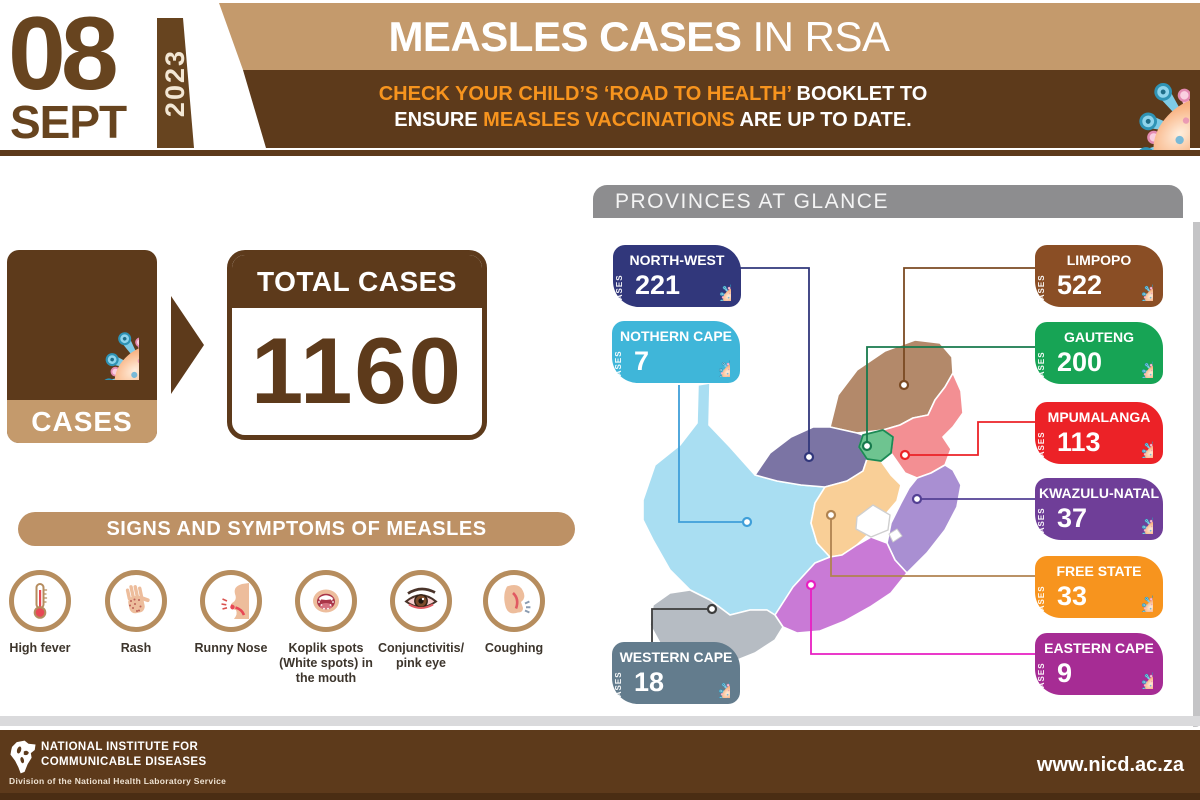 The image size is (1200, 800). I want to click on footer-org-line2: COMMUNICABLE DISEASES, so click(124, 762).